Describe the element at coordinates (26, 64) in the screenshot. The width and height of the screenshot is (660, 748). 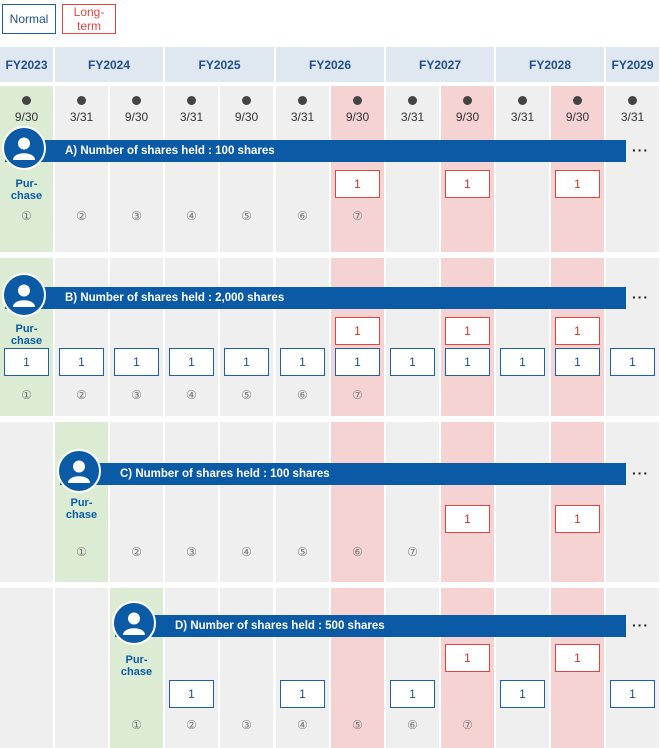
I see `fiscal-year-header: FY2023` at that location.